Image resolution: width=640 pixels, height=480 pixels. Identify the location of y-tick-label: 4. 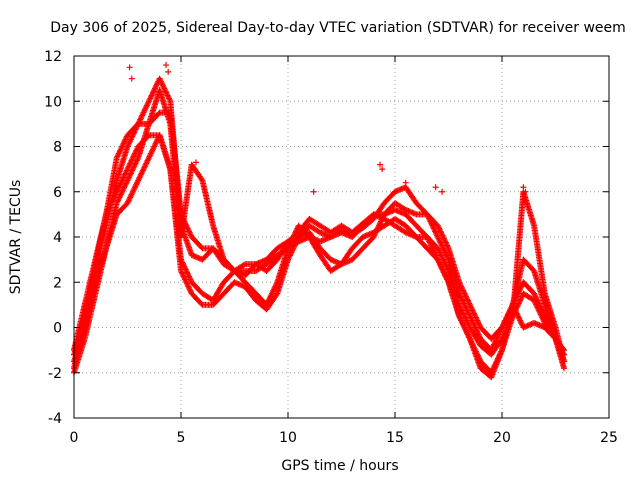
(57, 238).